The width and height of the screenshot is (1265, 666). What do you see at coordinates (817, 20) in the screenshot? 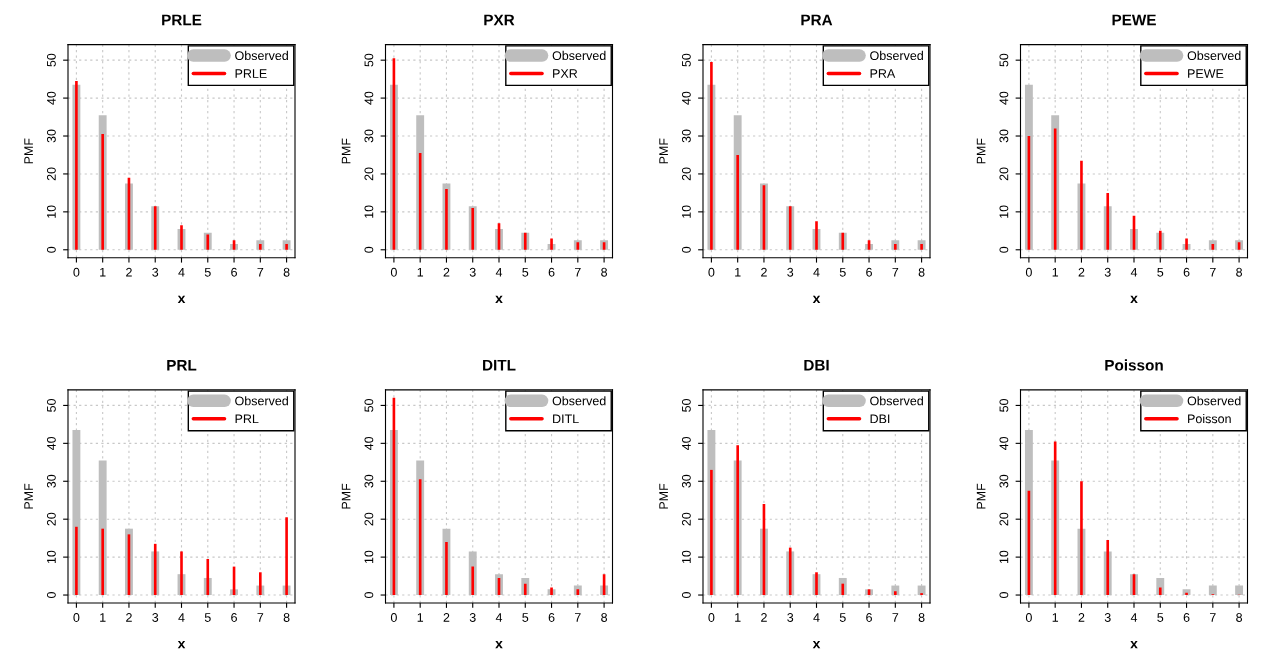
I see `chart-title: PRA` at bounding box center [817, 20].